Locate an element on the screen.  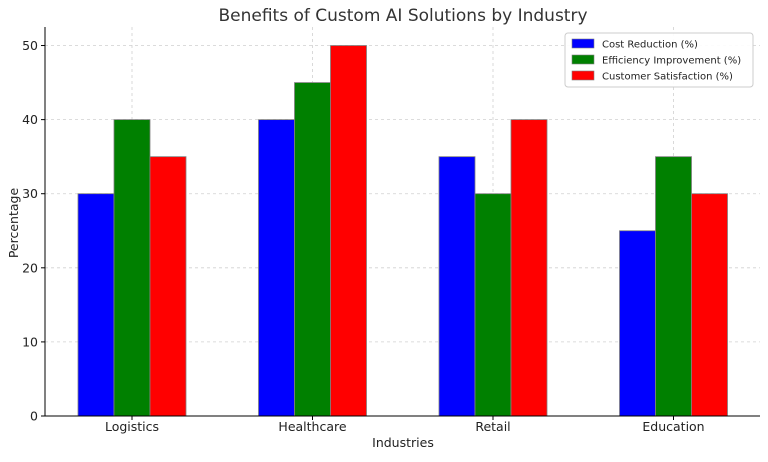
y-tick-label: 0 is located at coordinates (34, 416).